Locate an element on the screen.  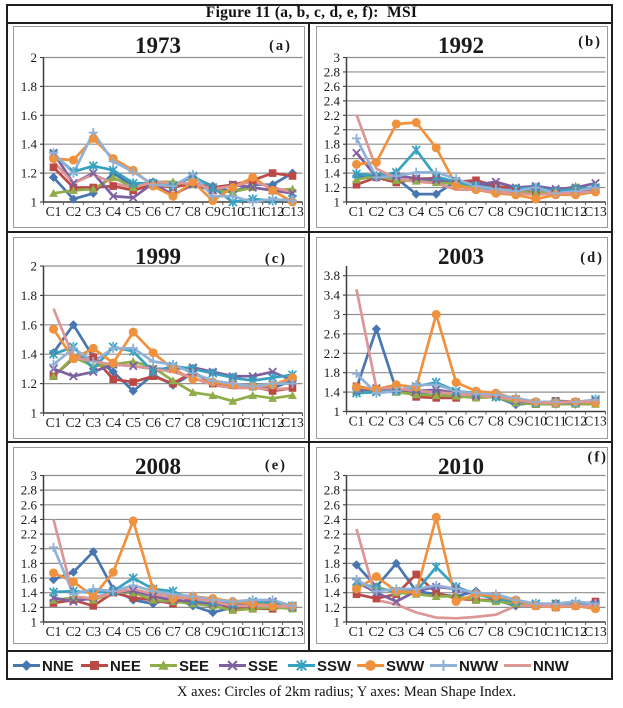
svg-text: (f) is located at coordinates (598, 458).